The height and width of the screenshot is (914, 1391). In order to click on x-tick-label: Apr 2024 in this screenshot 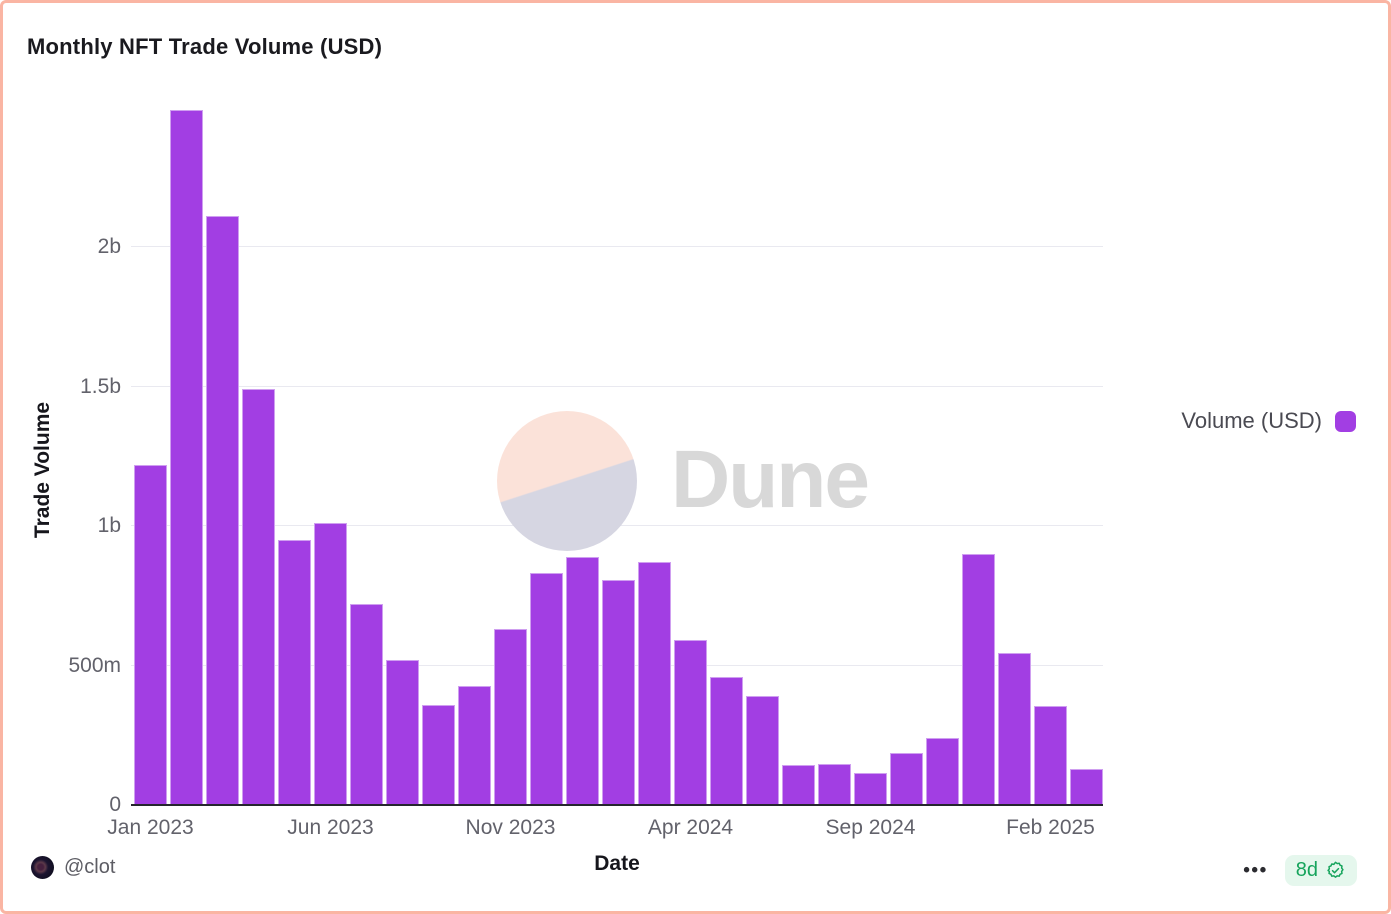, I will do `click(690, 827)`.